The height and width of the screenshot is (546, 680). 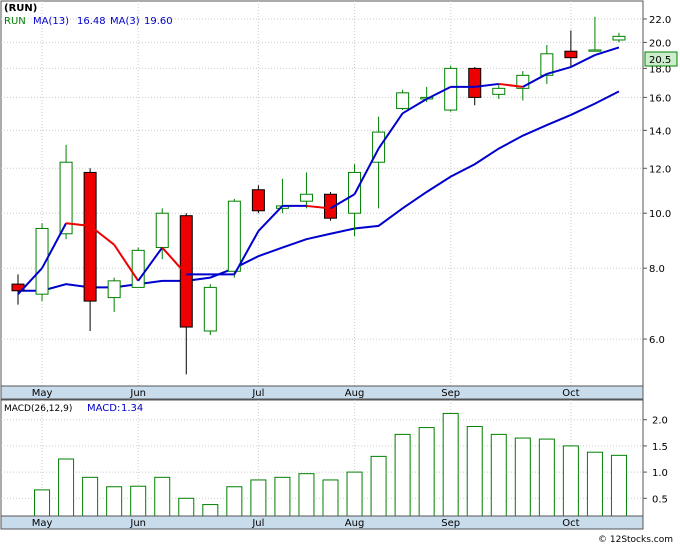 I want to click on price-x-axis: May Jun Jul Aug Sep Oct, so click(x=306, y=393).